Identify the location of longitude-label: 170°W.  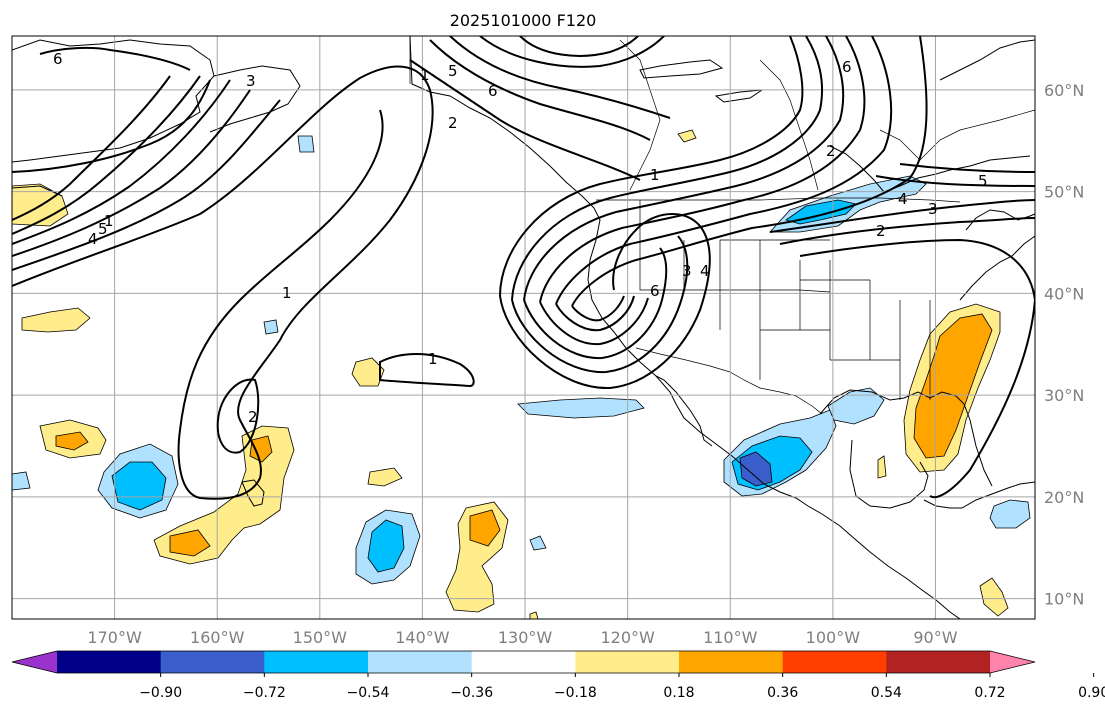
(114, 637).